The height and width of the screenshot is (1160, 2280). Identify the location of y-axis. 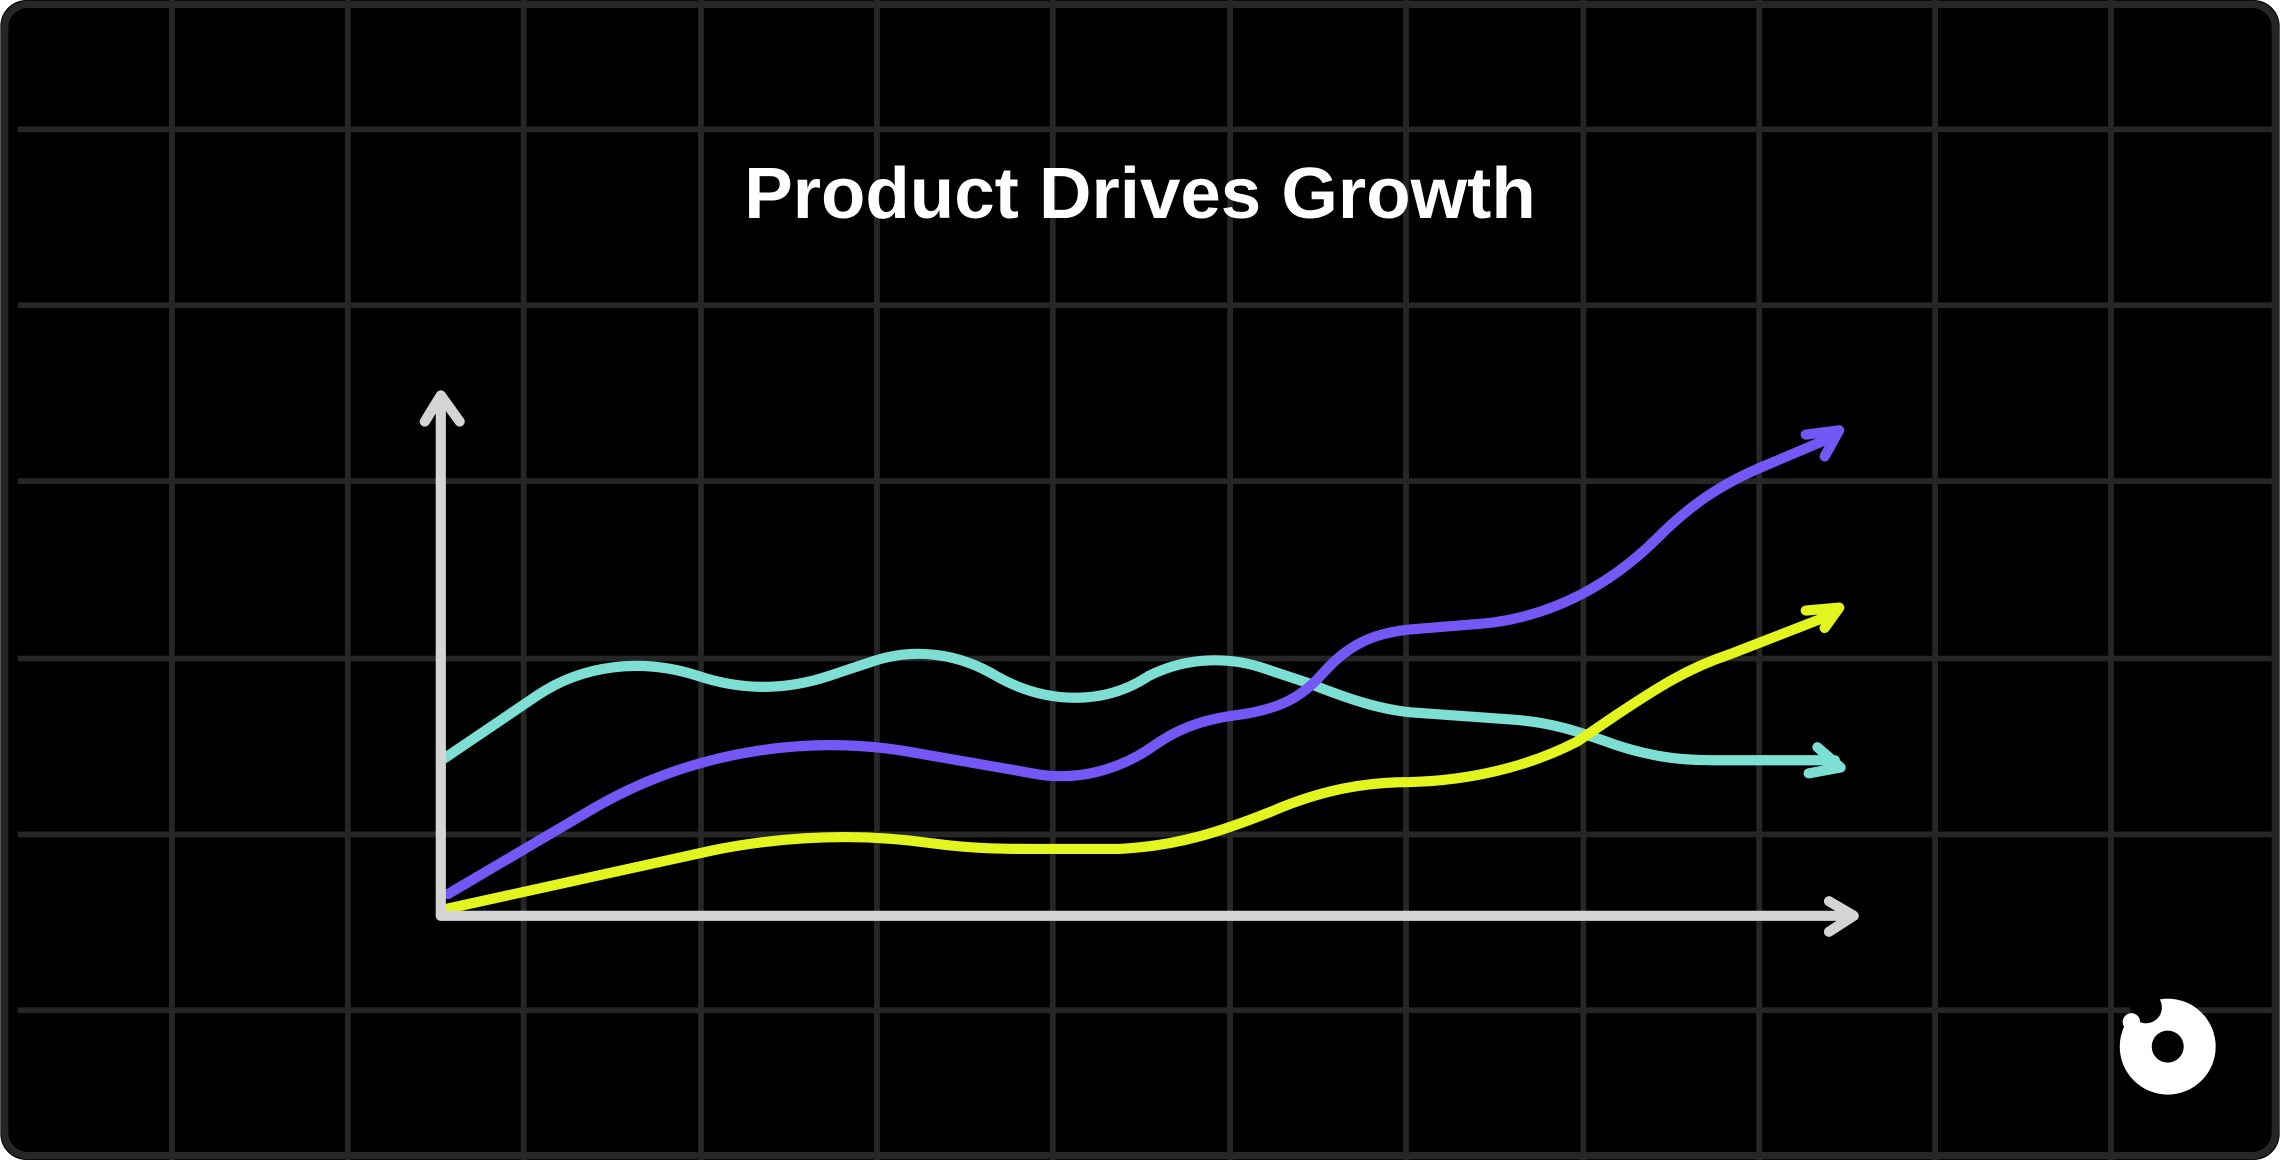
(442, 655).